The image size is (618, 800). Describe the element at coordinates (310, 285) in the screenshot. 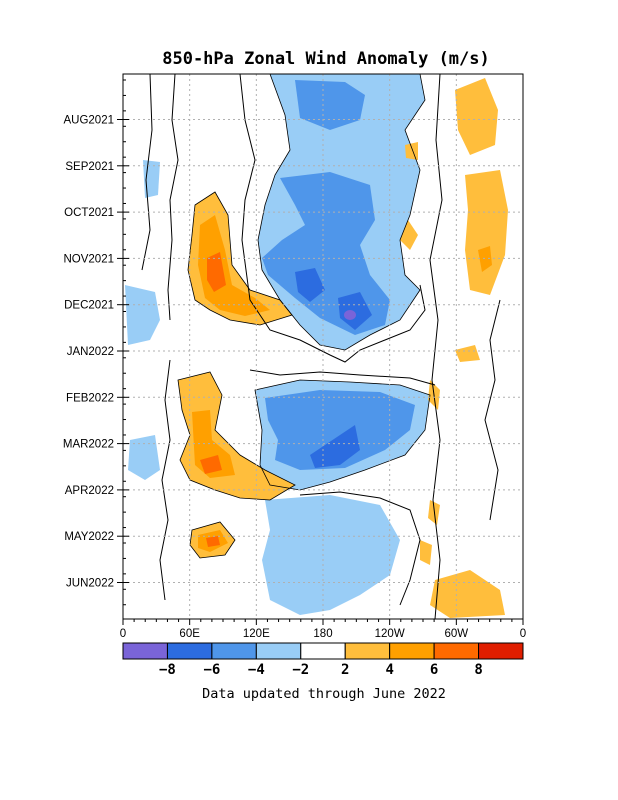

I see `neg-region-upper-core` at that location.